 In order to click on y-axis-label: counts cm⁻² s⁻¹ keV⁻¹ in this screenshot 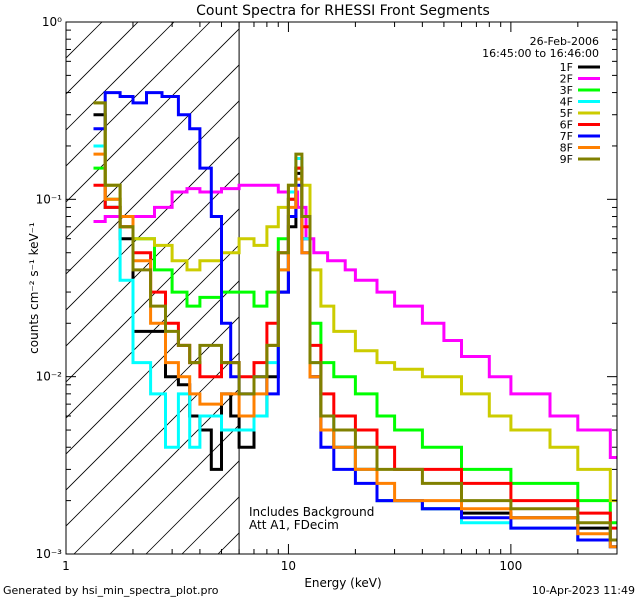, I will do `click(34, 288)`.